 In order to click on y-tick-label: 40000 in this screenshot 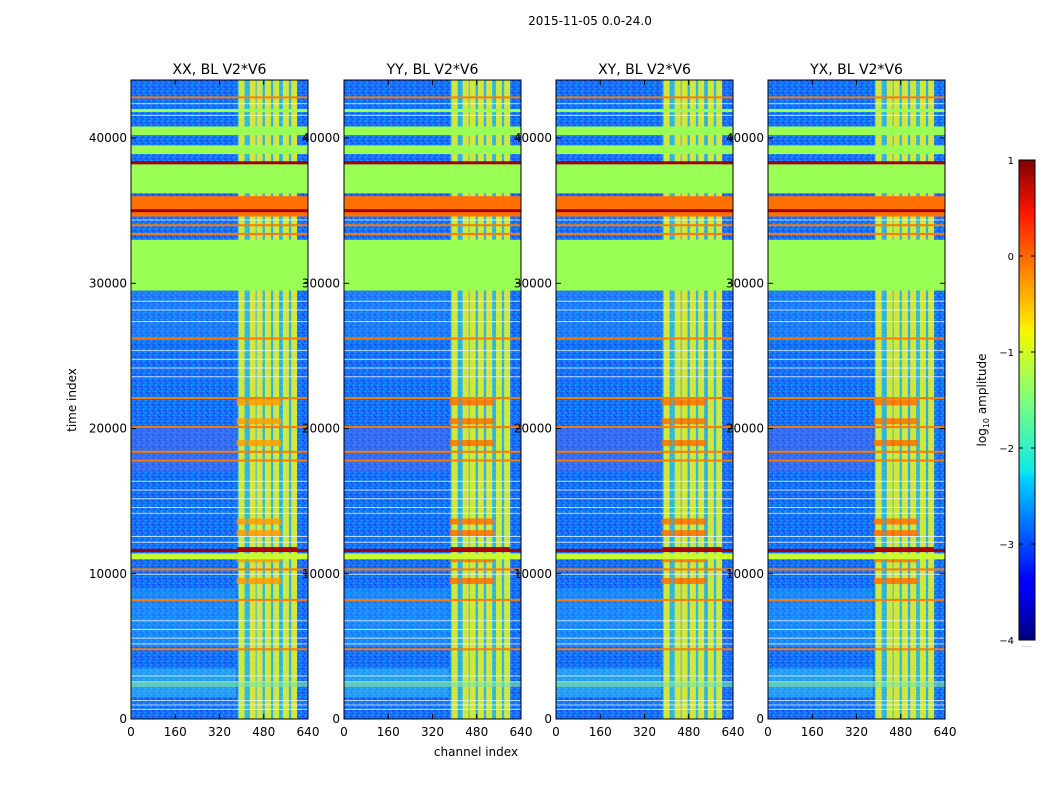, I will do `click(533, 138)`.